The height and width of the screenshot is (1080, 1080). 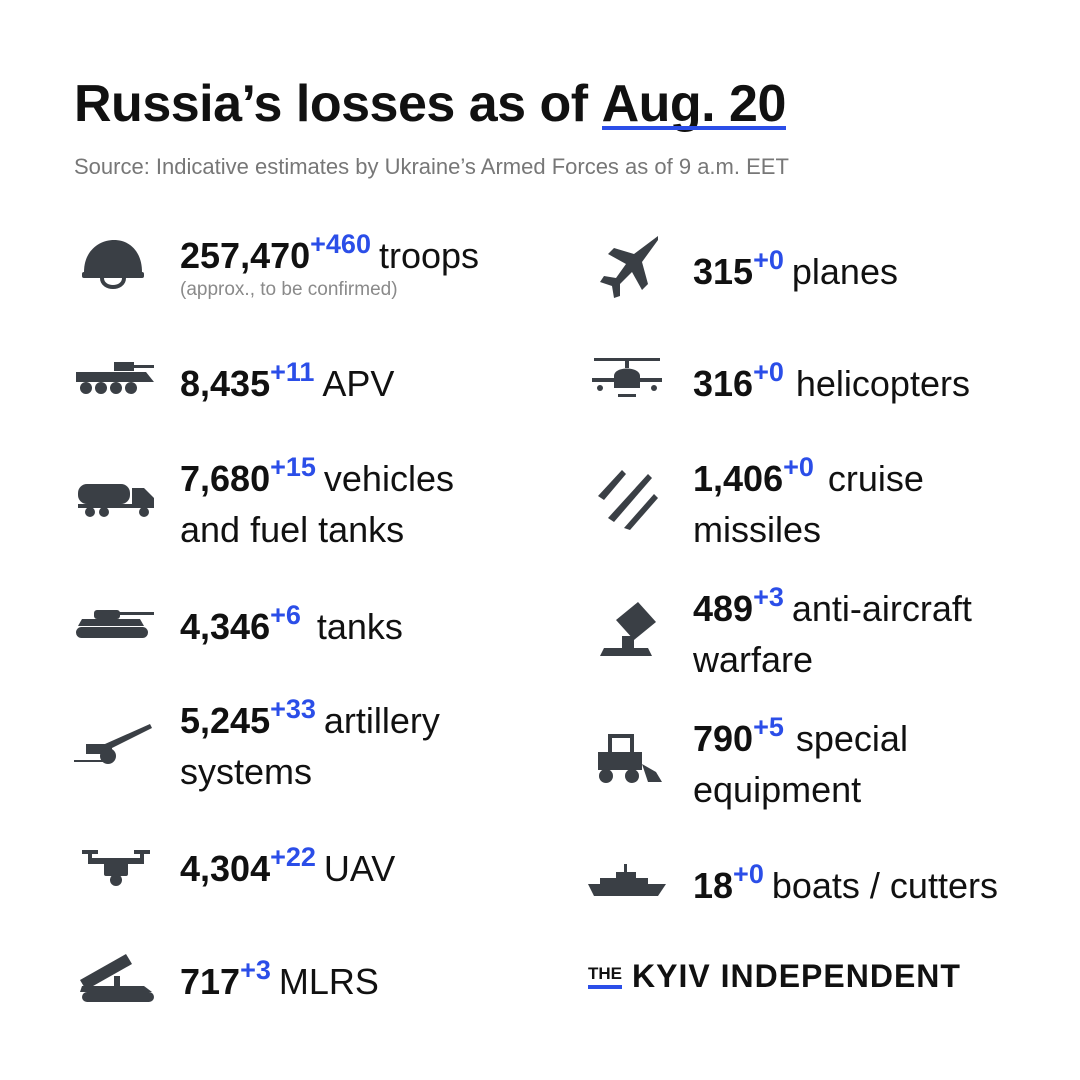 I want to click on brand-name: KYIV INDEPENDENT, so click(x=796, y=976).